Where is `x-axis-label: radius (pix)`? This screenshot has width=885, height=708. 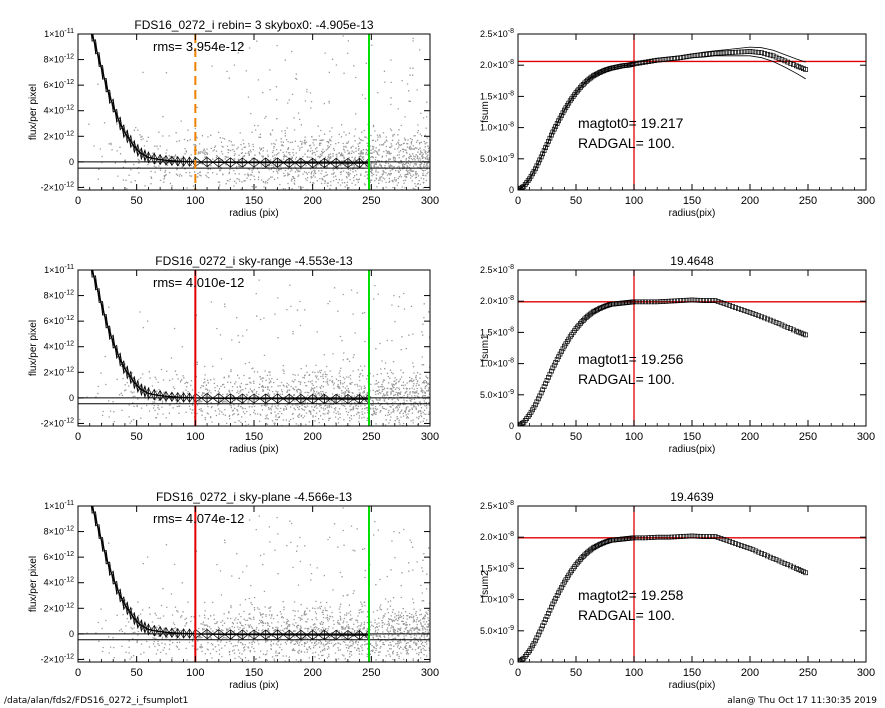
x-axis-label: radius (pix) is located at coordinates (253, 213).